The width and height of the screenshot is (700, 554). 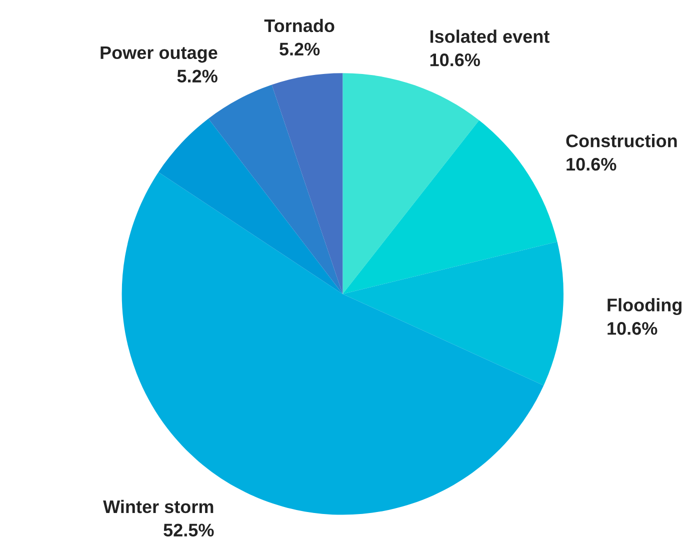 What do you see at coordinates (158, 507) in the screenshot?
I see `slice-label: Winter storm` at bounding box center [158, 507].